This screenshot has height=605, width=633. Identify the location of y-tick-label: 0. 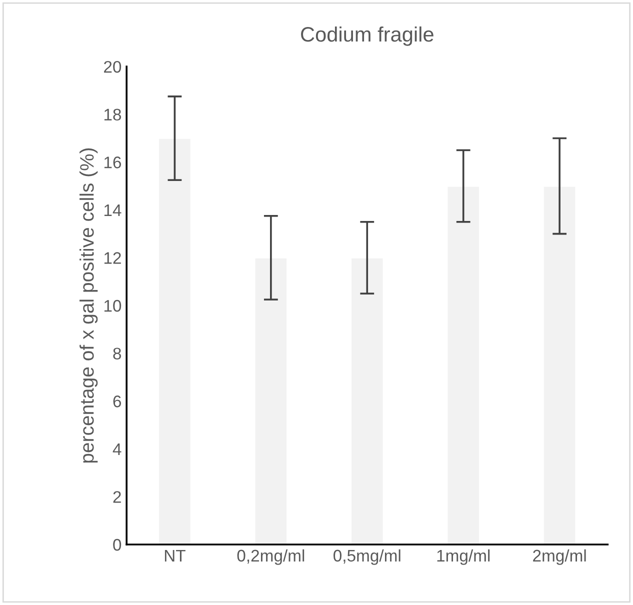
(117, 544).